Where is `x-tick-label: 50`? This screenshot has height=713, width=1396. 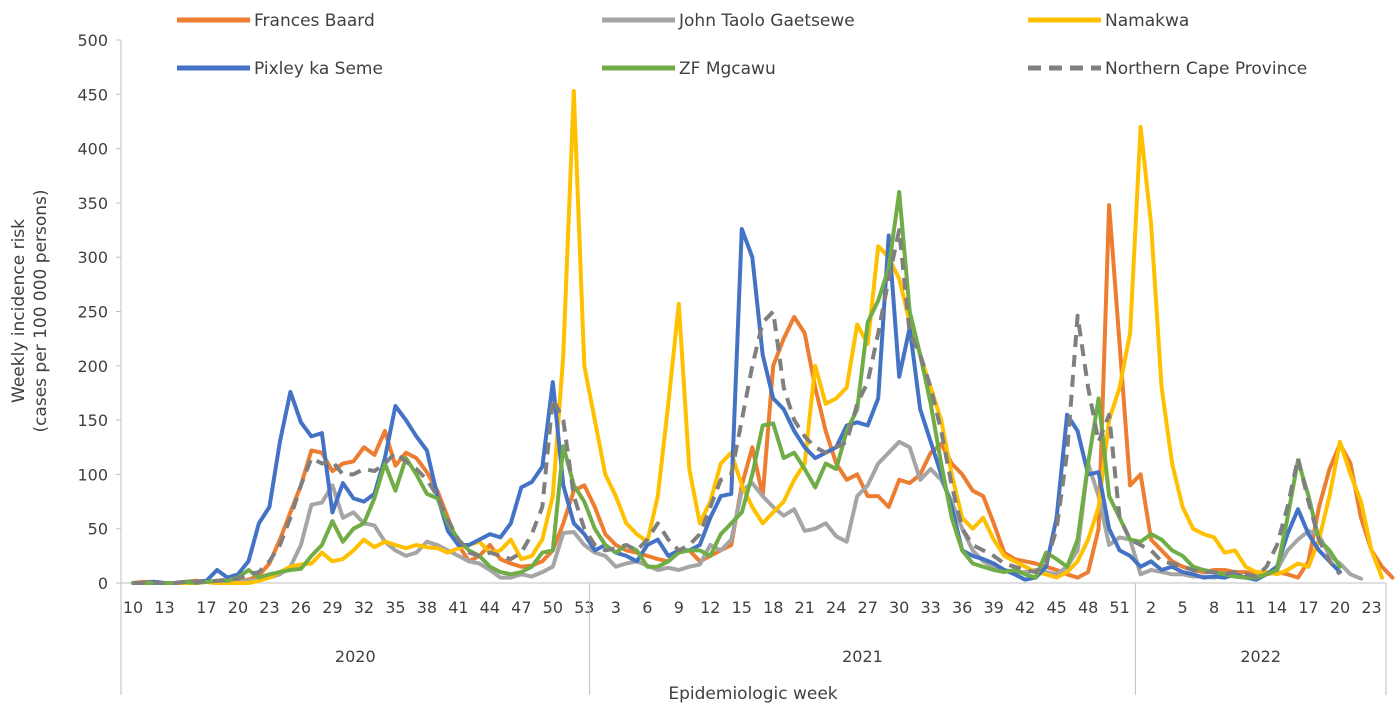
x-tick-label: 50 is located at coordinates (553, 607).